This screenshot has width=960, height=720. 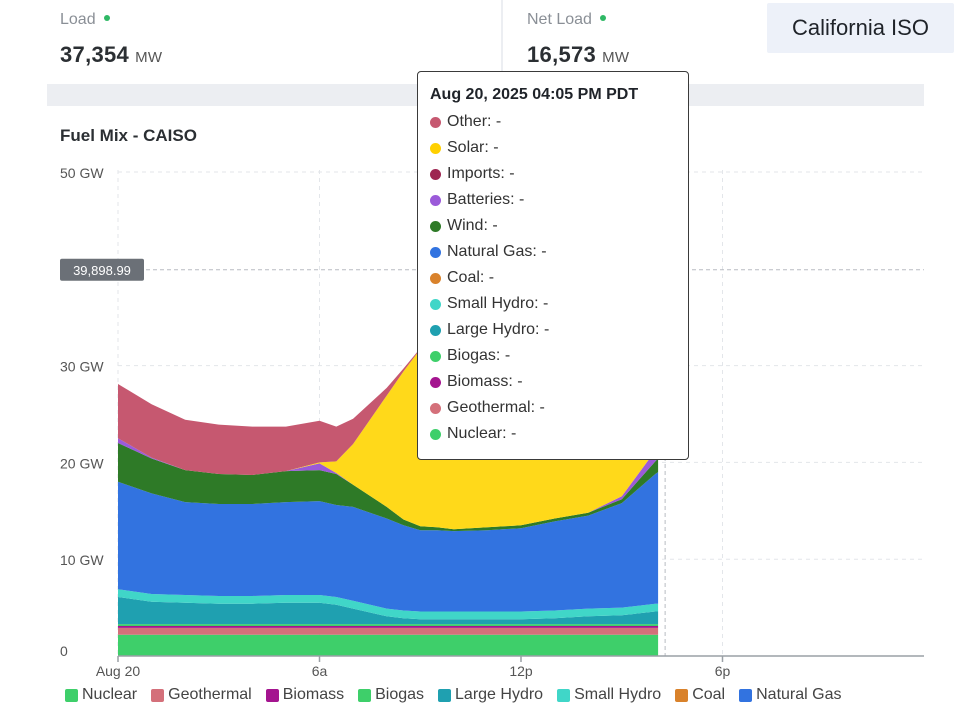 I want to click on net-load-unit: MW, so click(x=616, y=57).